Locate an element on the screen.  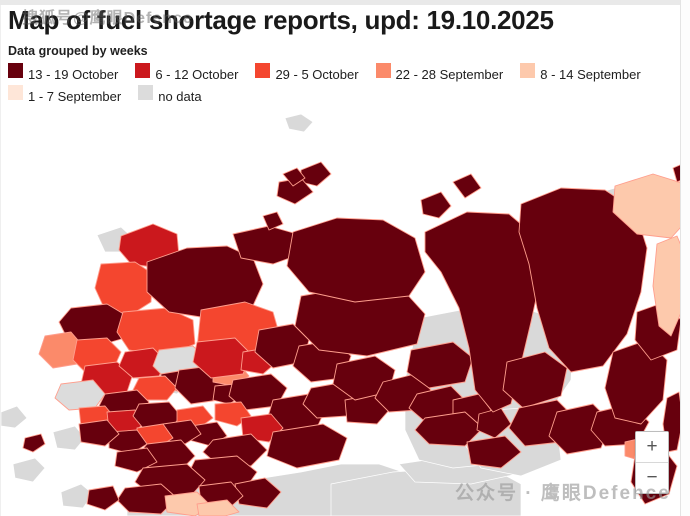
map-region-severnaya-zemlya is located at coordinates (436, 205).